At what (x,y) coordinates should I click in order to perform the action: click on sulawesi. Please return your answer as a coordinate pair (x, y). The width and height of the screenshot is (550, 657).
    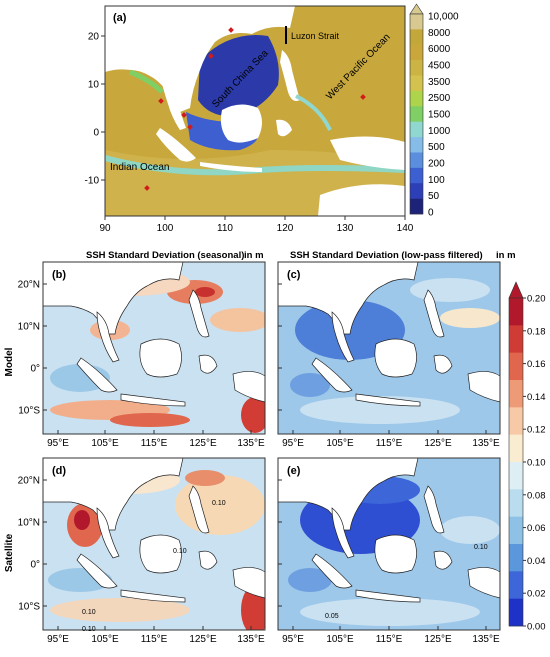
    Looking at the image, I should click on (284, 128).